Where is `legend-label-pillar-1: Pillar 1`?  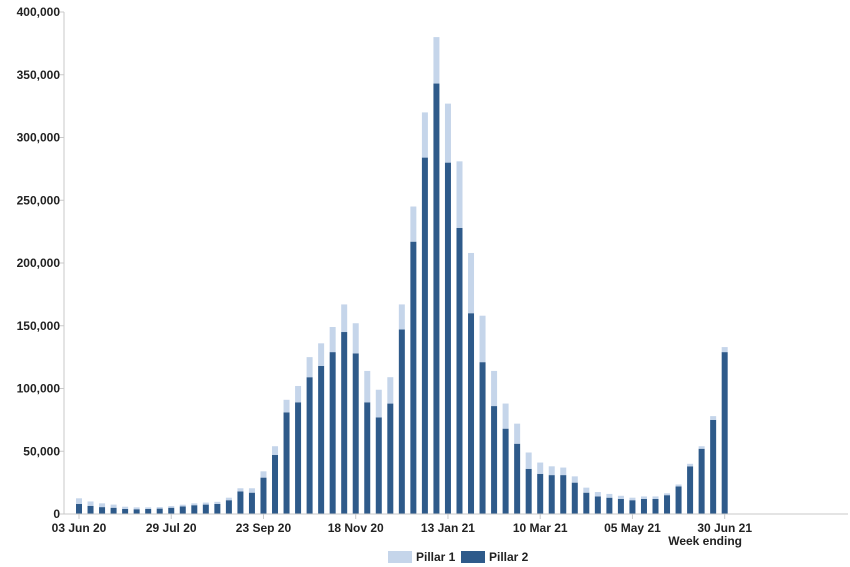
legend-label-pillar-1: Pillar 1 is located at coordinates (436, 557).